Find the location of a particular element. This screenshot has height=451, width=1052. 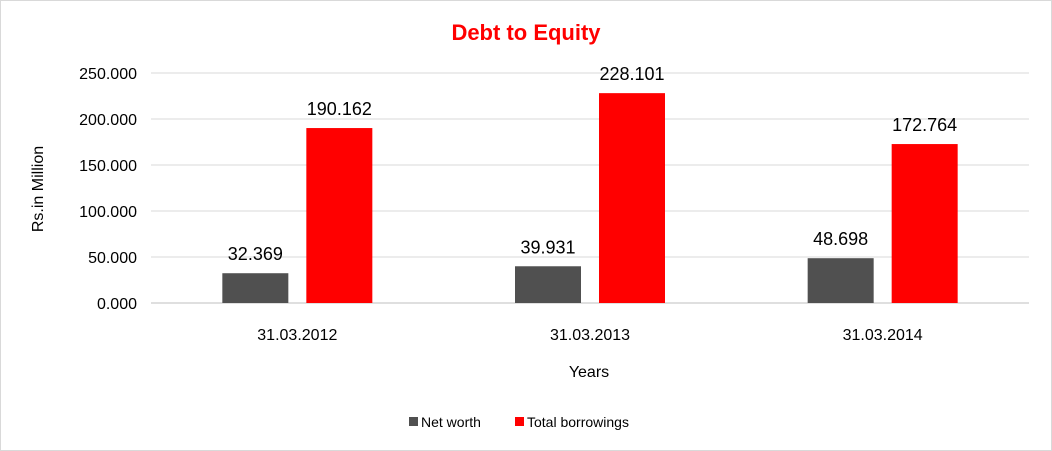

y-tick-label: 200.000 is located at coordinates (108, 120).